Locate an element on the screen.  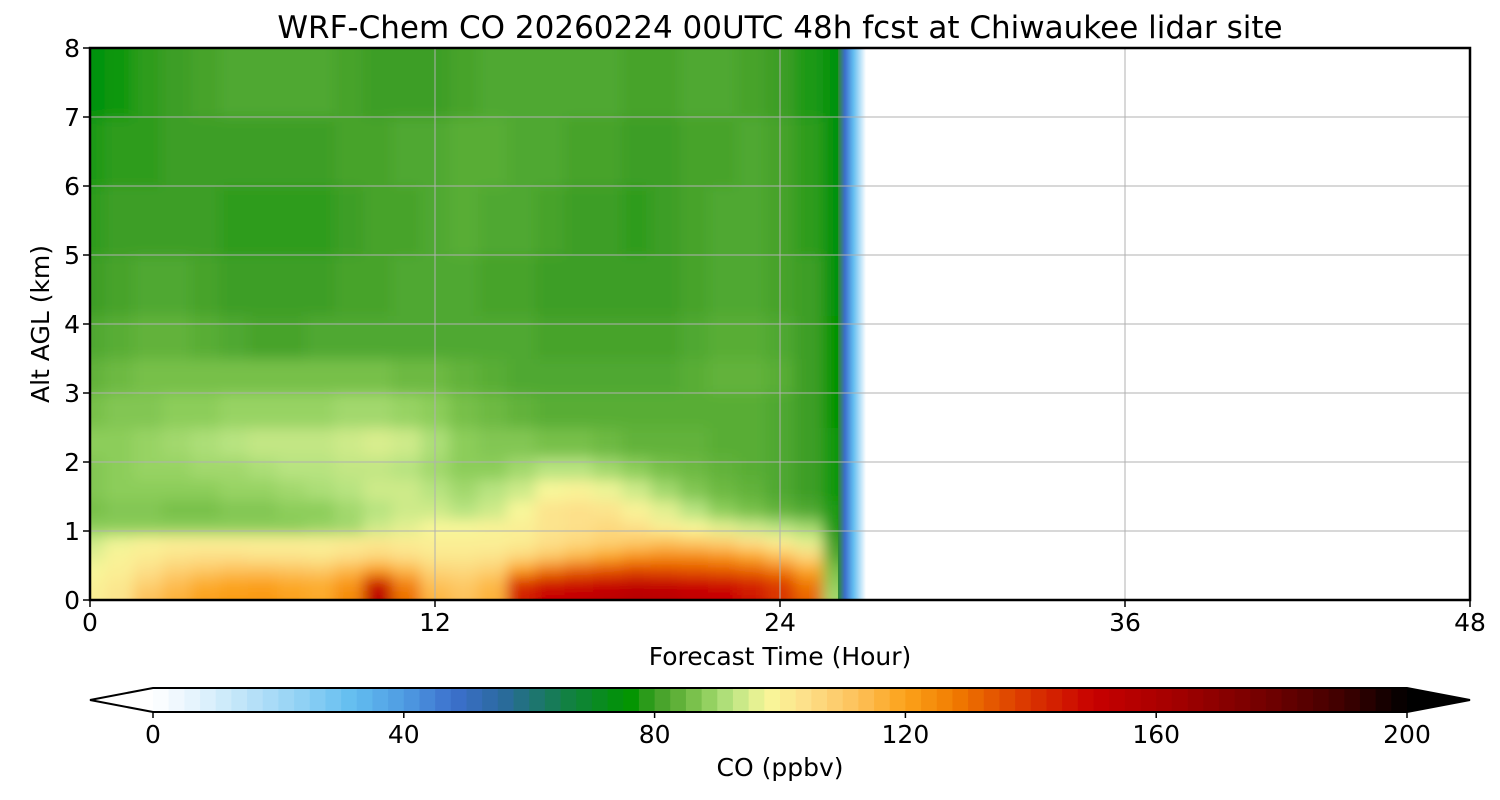
colorbar-ticks: 0 40 80 120 160 200 is located at coordinates (788, 730).